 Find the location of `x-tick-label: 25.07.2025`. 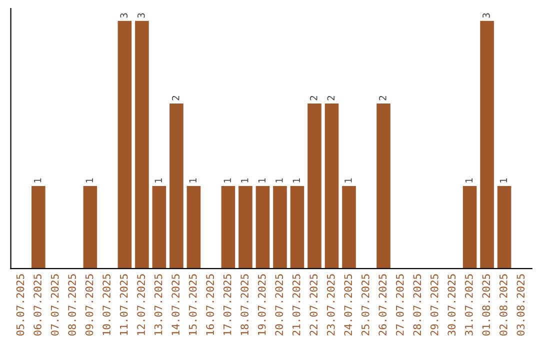

x-tick-label: 25.07.2025 is located at coordinates (365, 305).